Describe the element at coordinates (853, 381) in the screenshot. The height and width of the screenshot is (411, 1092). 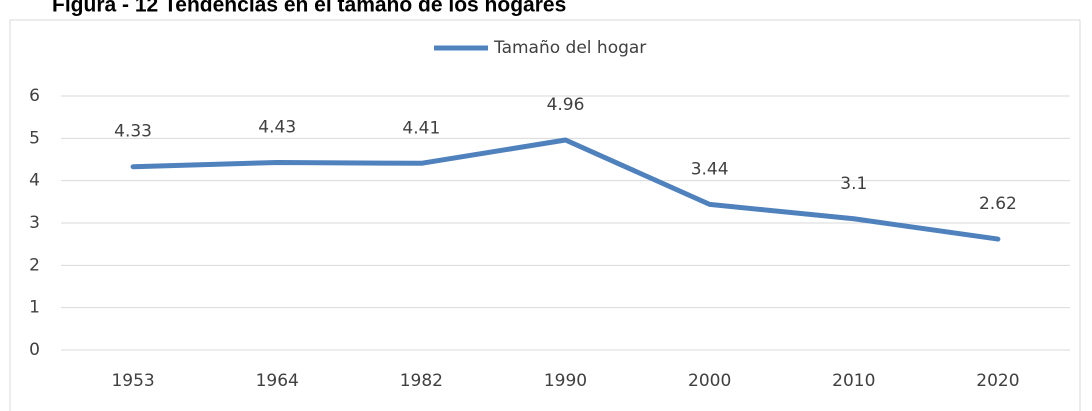
I see `x-tick-label: 2010` at that location.